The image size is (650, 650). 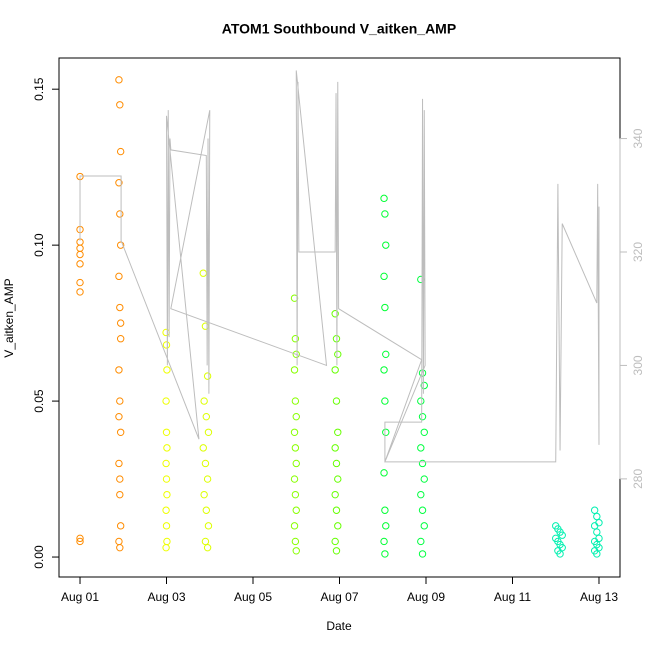 I want to click on y-axis-label: V_aitken_AMP, so click(x=9, y=317).